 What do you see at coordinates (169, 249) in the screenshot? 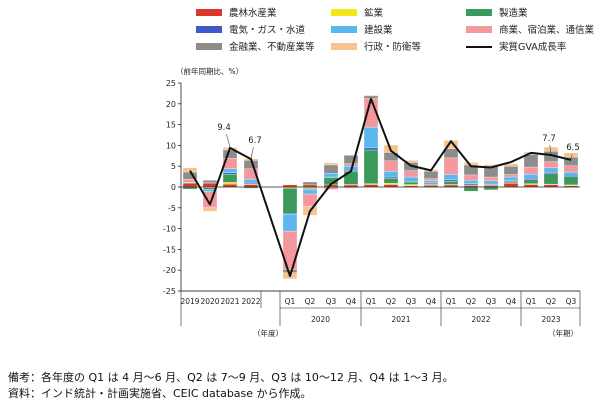
I see `y-tick-label-8: -15` at bounding box center [169, 249].